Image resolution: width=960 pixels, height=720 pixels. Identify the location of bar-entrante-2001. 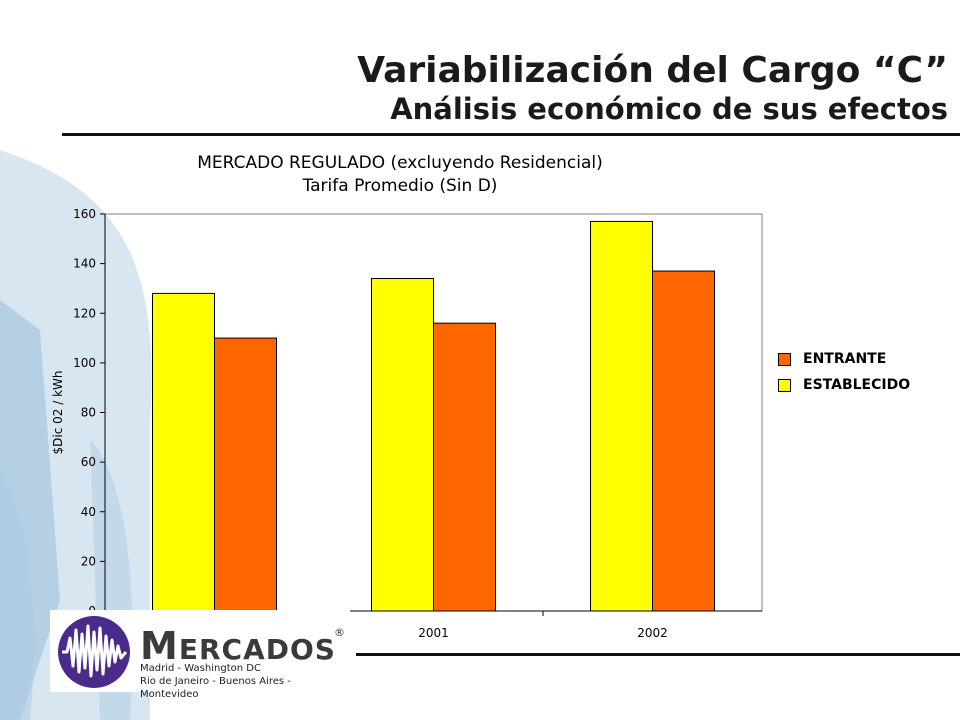
(464, 467).